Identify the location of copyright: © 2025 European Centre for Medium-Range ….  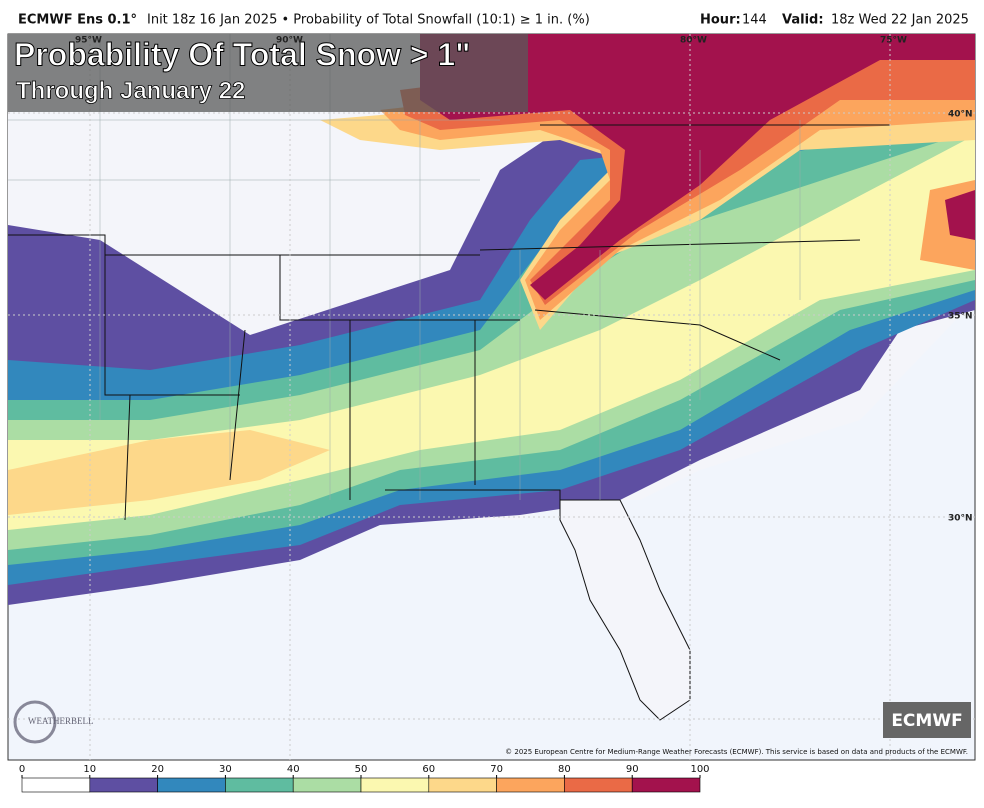
(736, 752).